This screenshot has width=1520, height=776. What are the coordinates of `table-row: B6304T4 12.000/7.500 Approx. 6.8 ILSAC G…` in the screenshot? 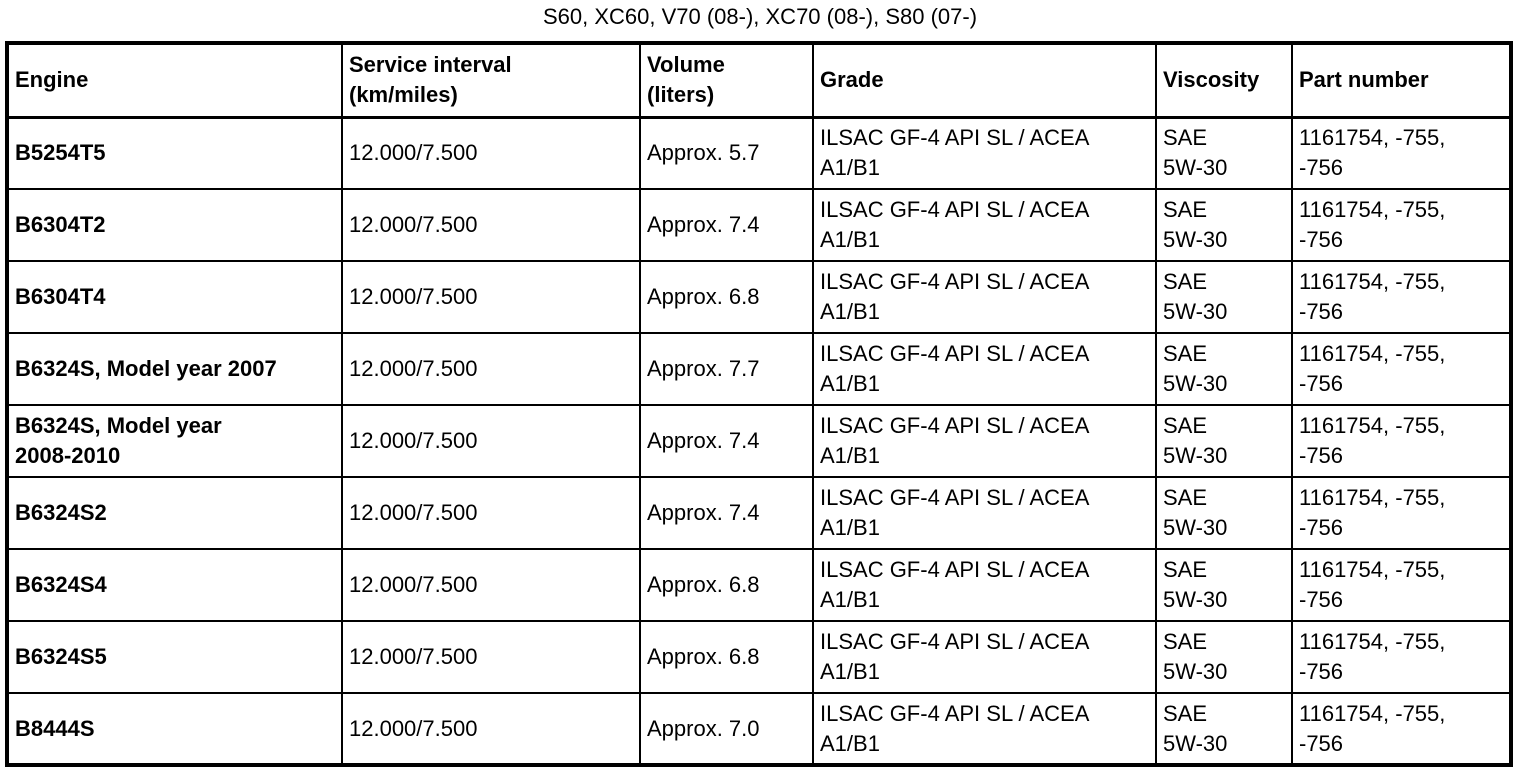 It's located at (759, 297).